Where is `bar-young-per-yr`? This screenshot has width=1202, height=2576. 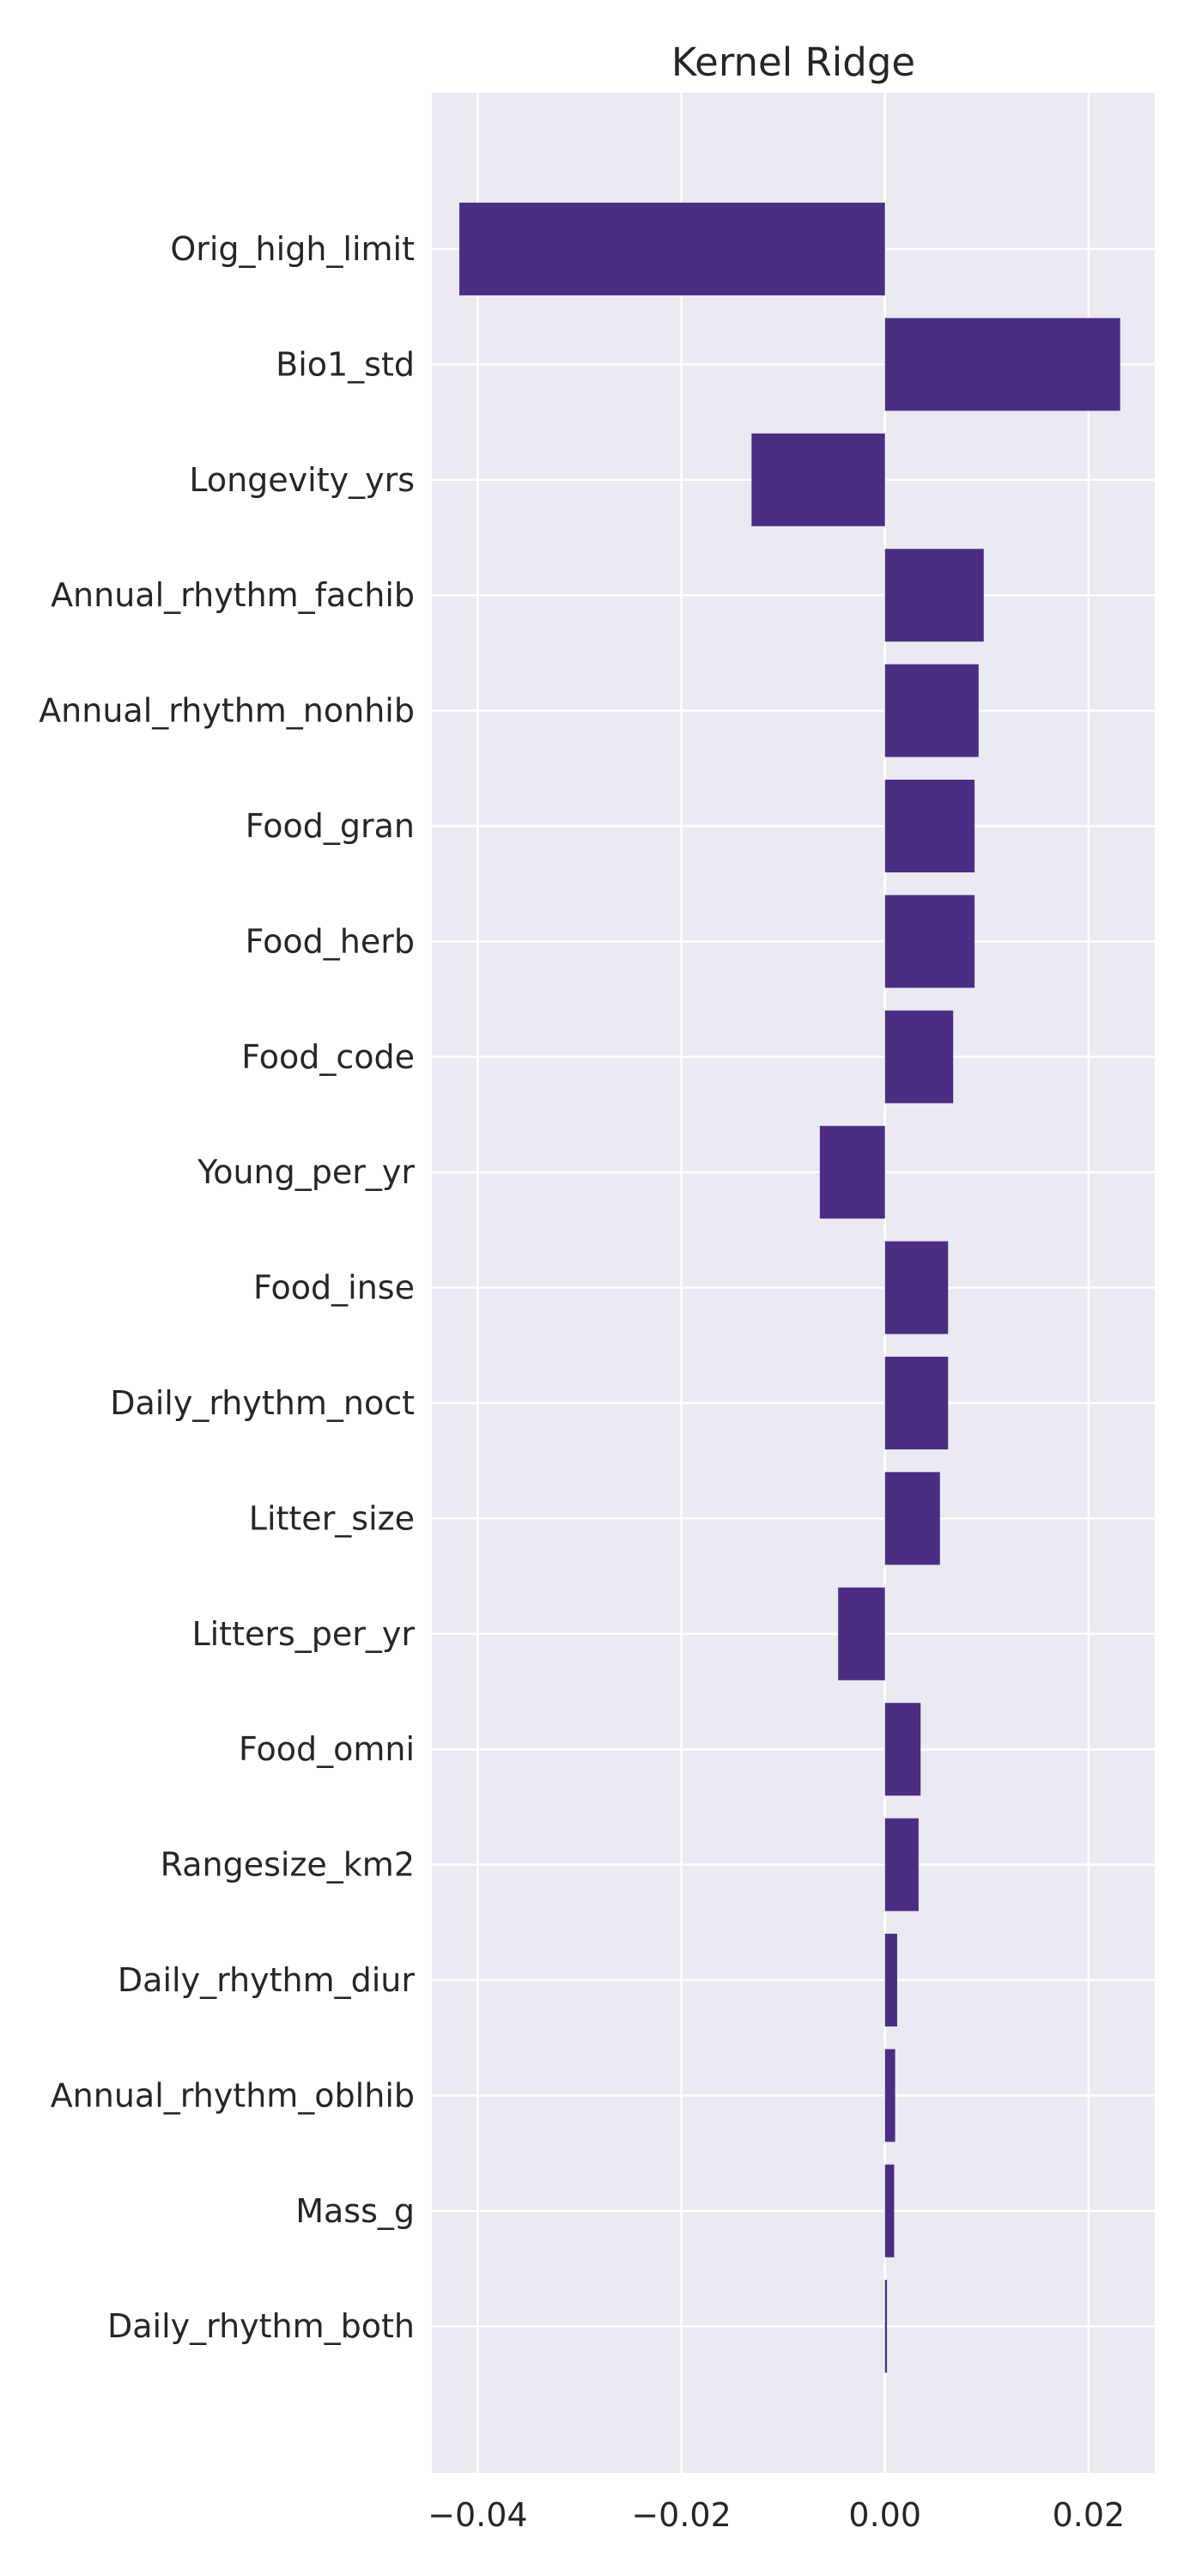
bar-young-per-yr is located at coordinates (852, 1173).